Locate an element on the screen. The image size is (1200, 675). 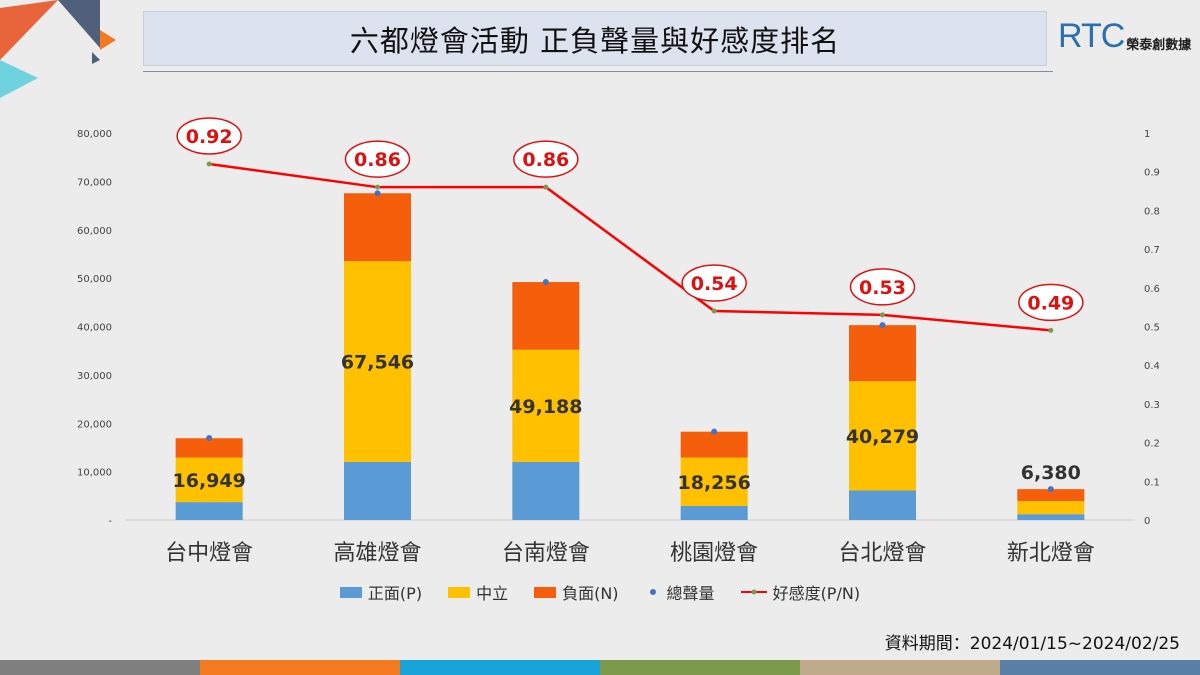
y-right-tick-label: 0.5 is located at coordinates (1152, 328).